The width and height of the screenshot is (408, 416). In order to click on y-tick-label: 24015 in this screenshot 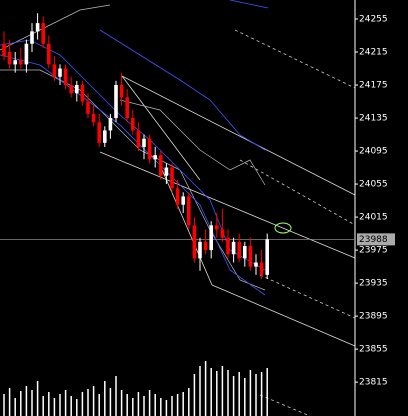, I will do `click(373, 218)`.